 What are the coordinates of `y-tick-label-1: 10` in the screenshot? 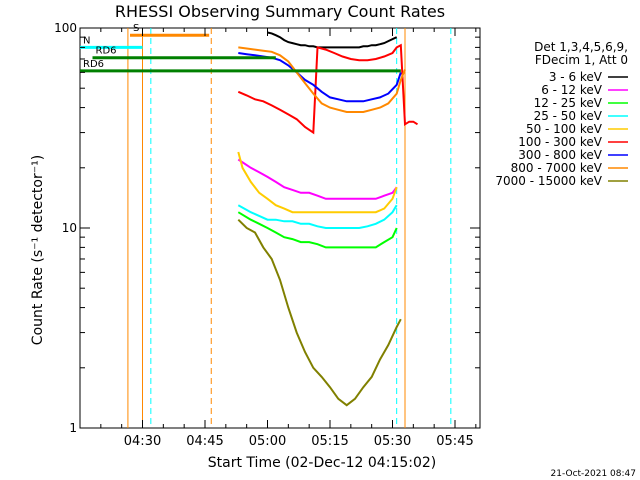 It's located at (69, 228).